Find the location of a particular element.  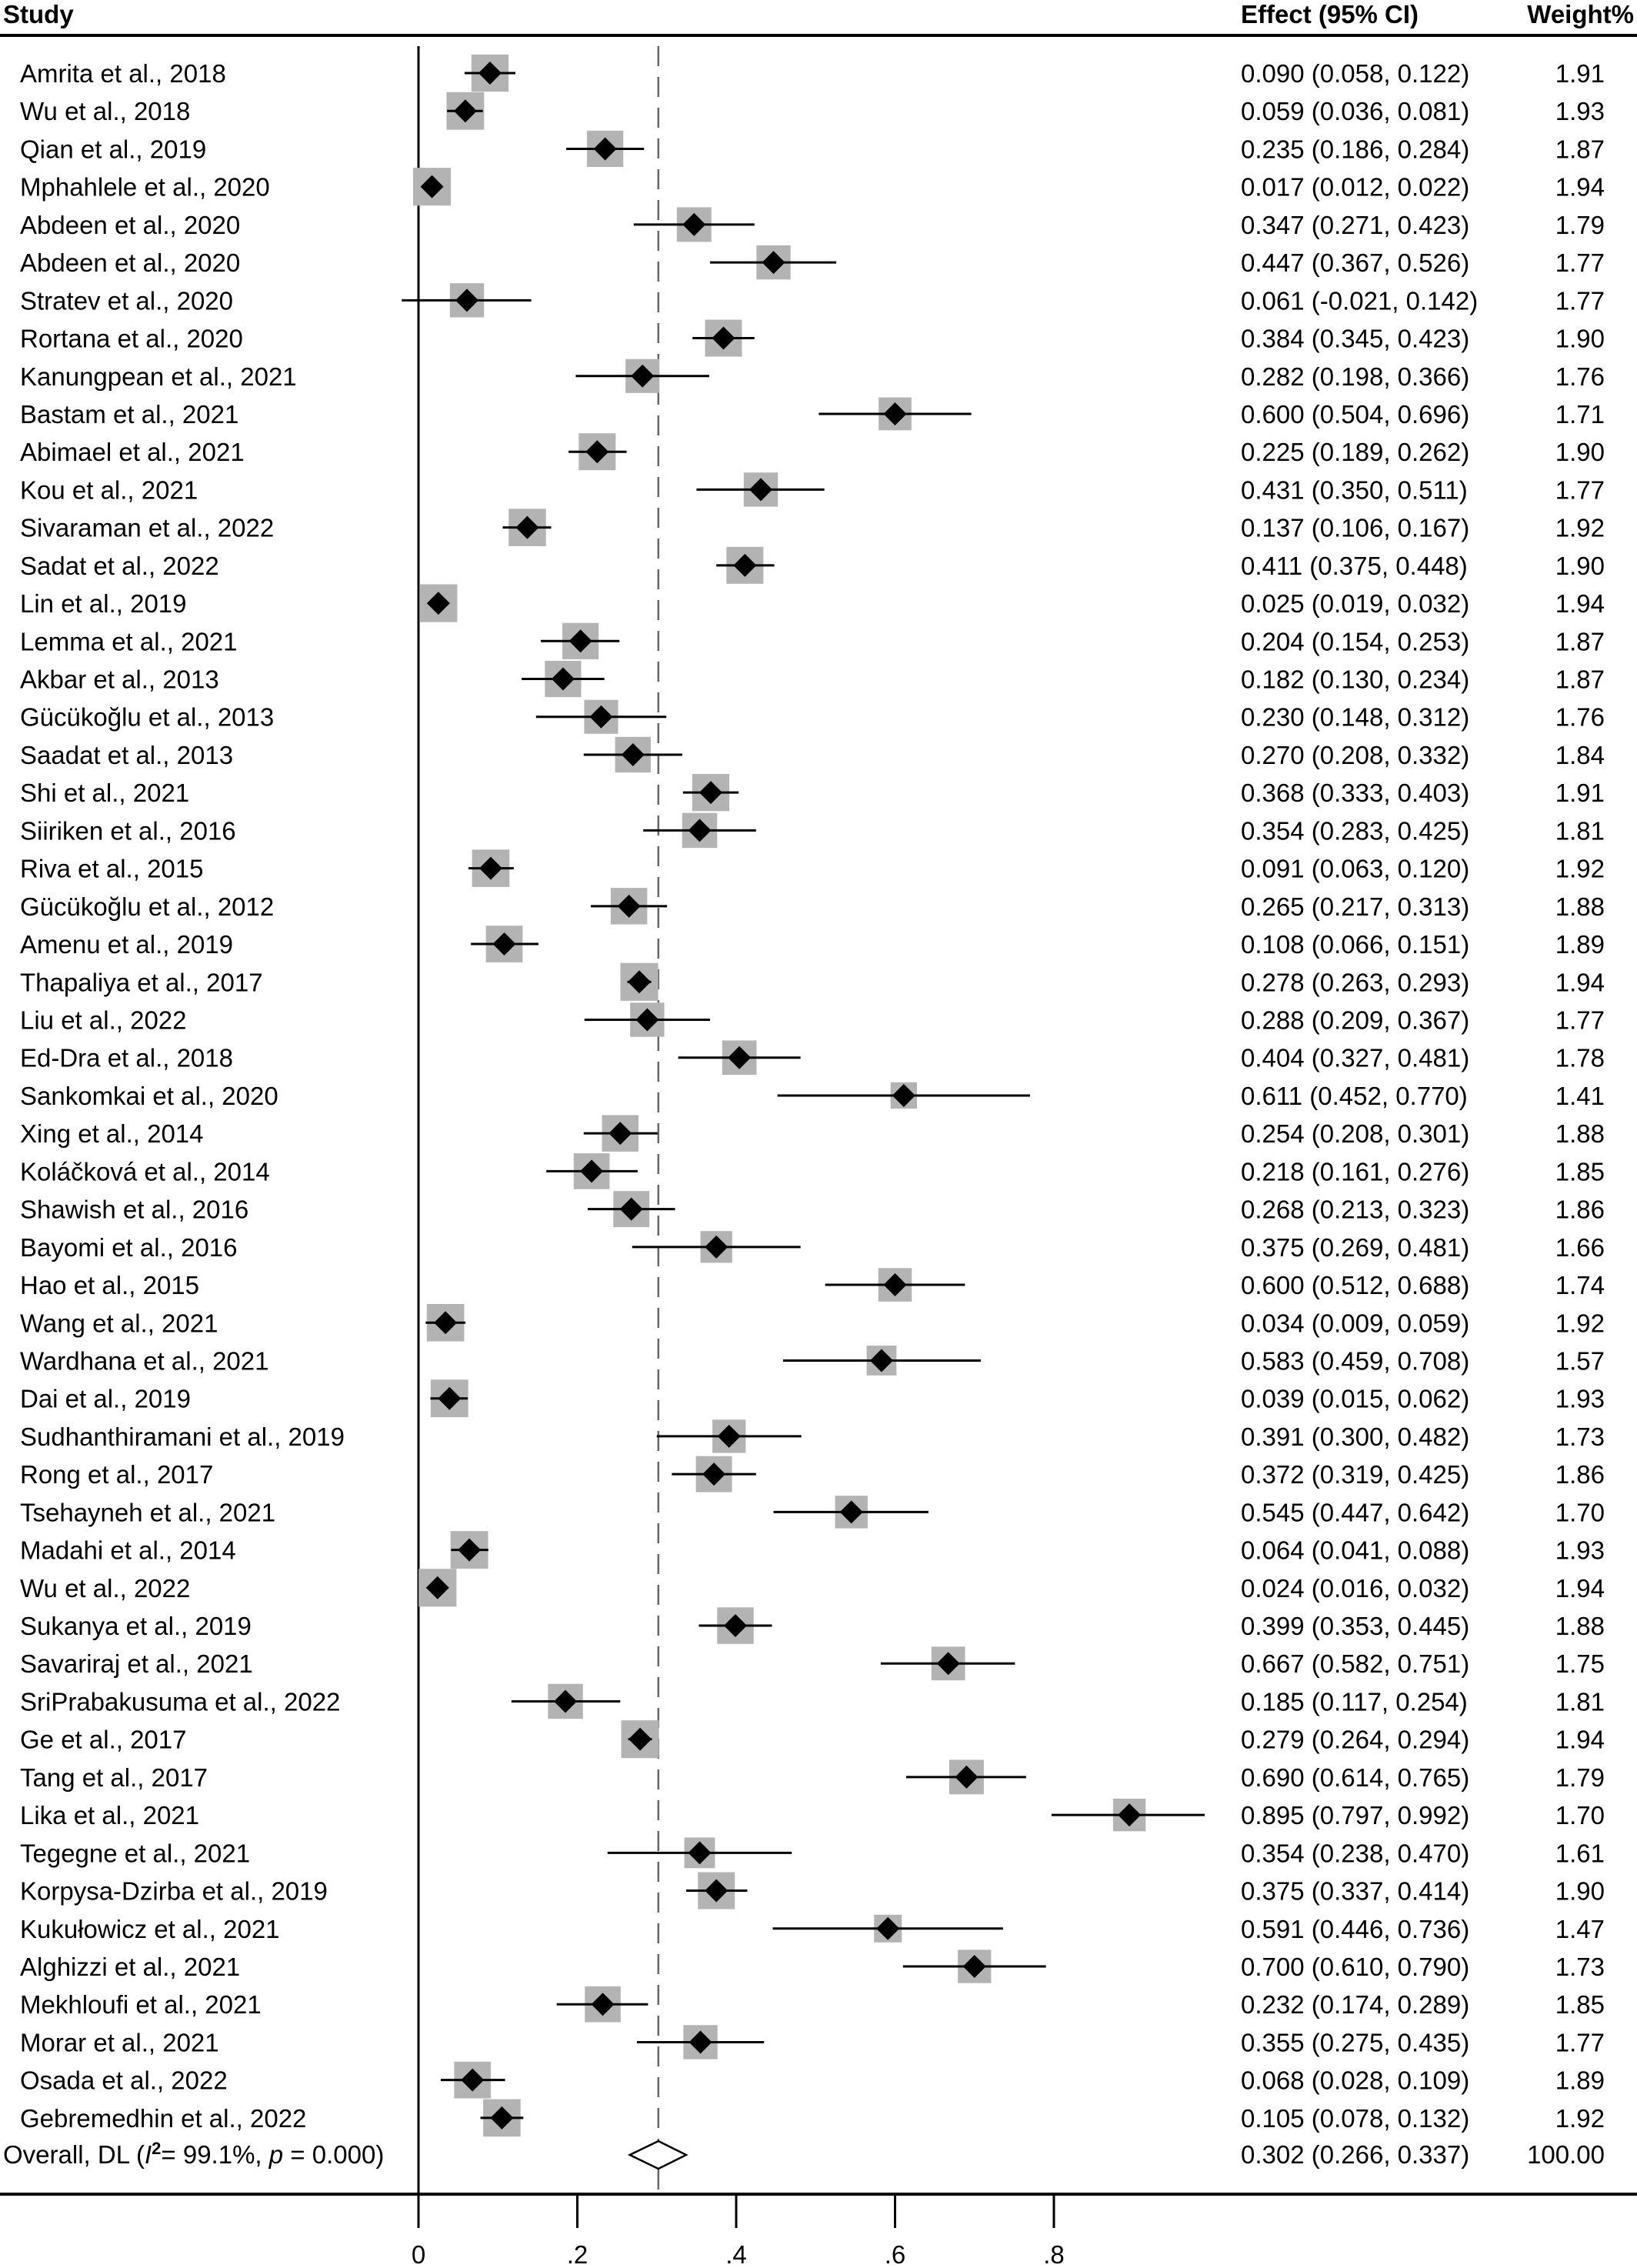

study-label: Riva et al., 2015 is located at coordinates (111, 869).